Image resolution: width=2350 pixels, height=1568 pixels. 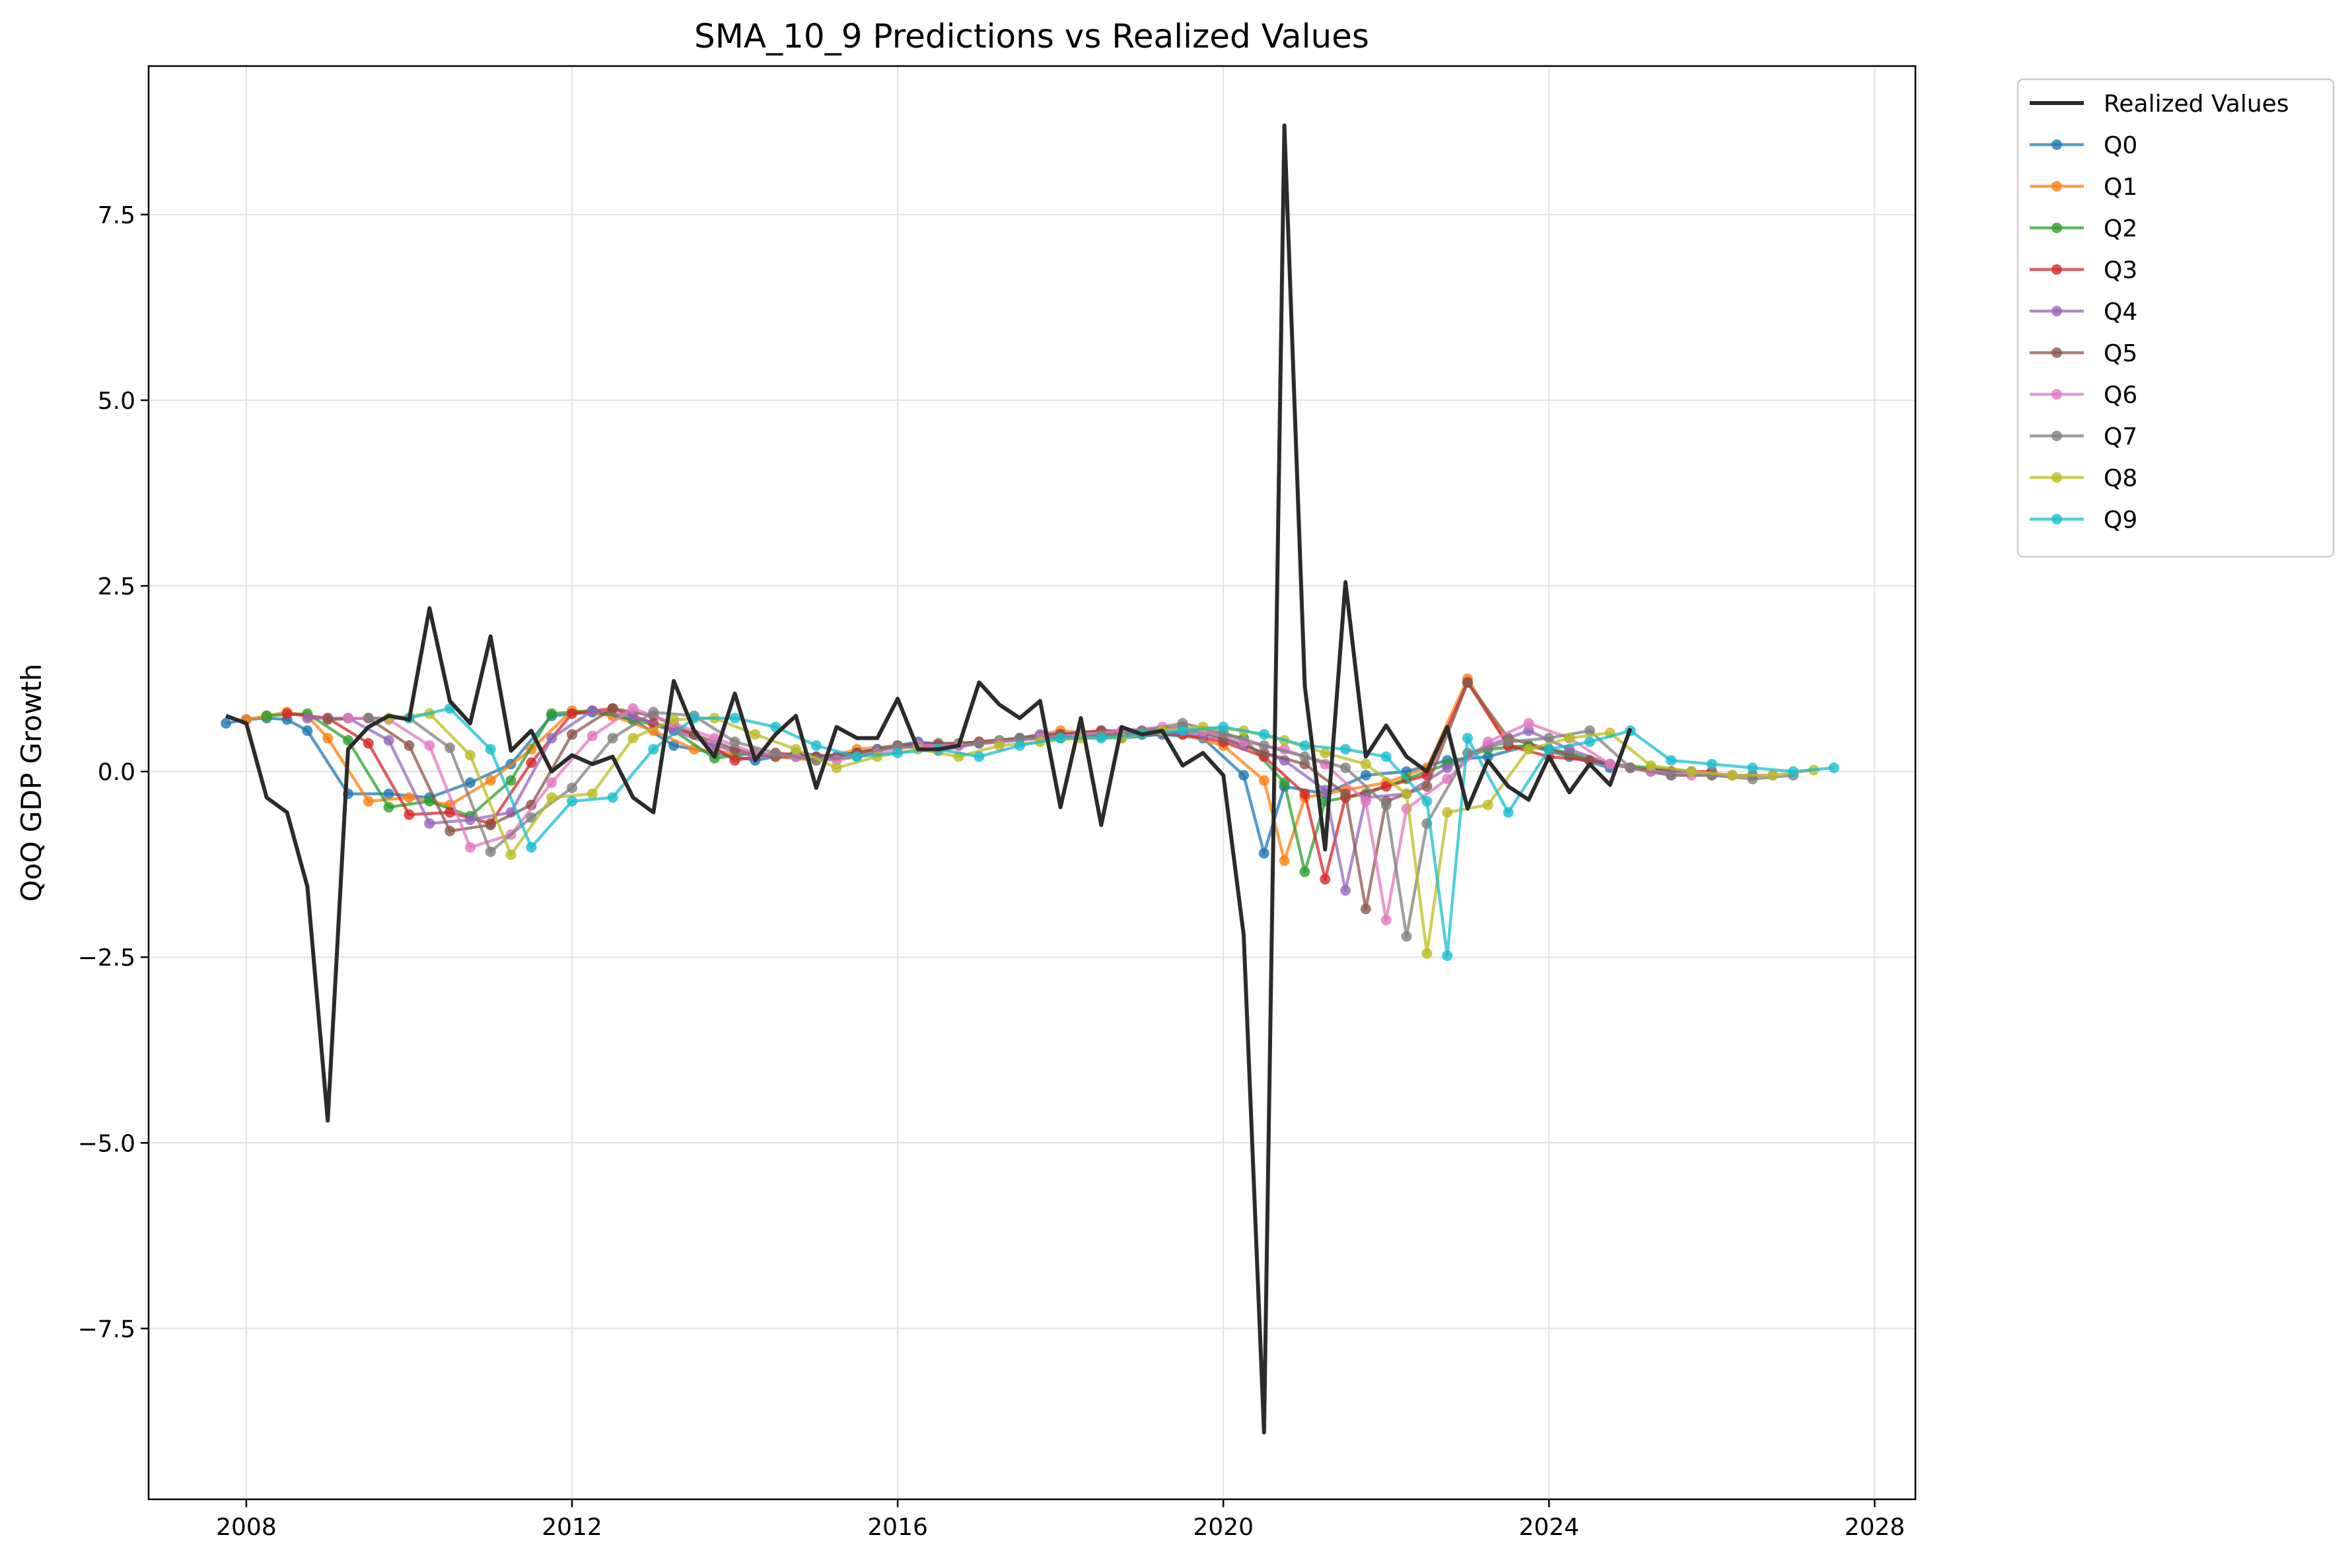 What do you see at coordinates (2120, 478) in the screenshot?
I see `legend-label: Q8` at bounding box center [2120, 478].